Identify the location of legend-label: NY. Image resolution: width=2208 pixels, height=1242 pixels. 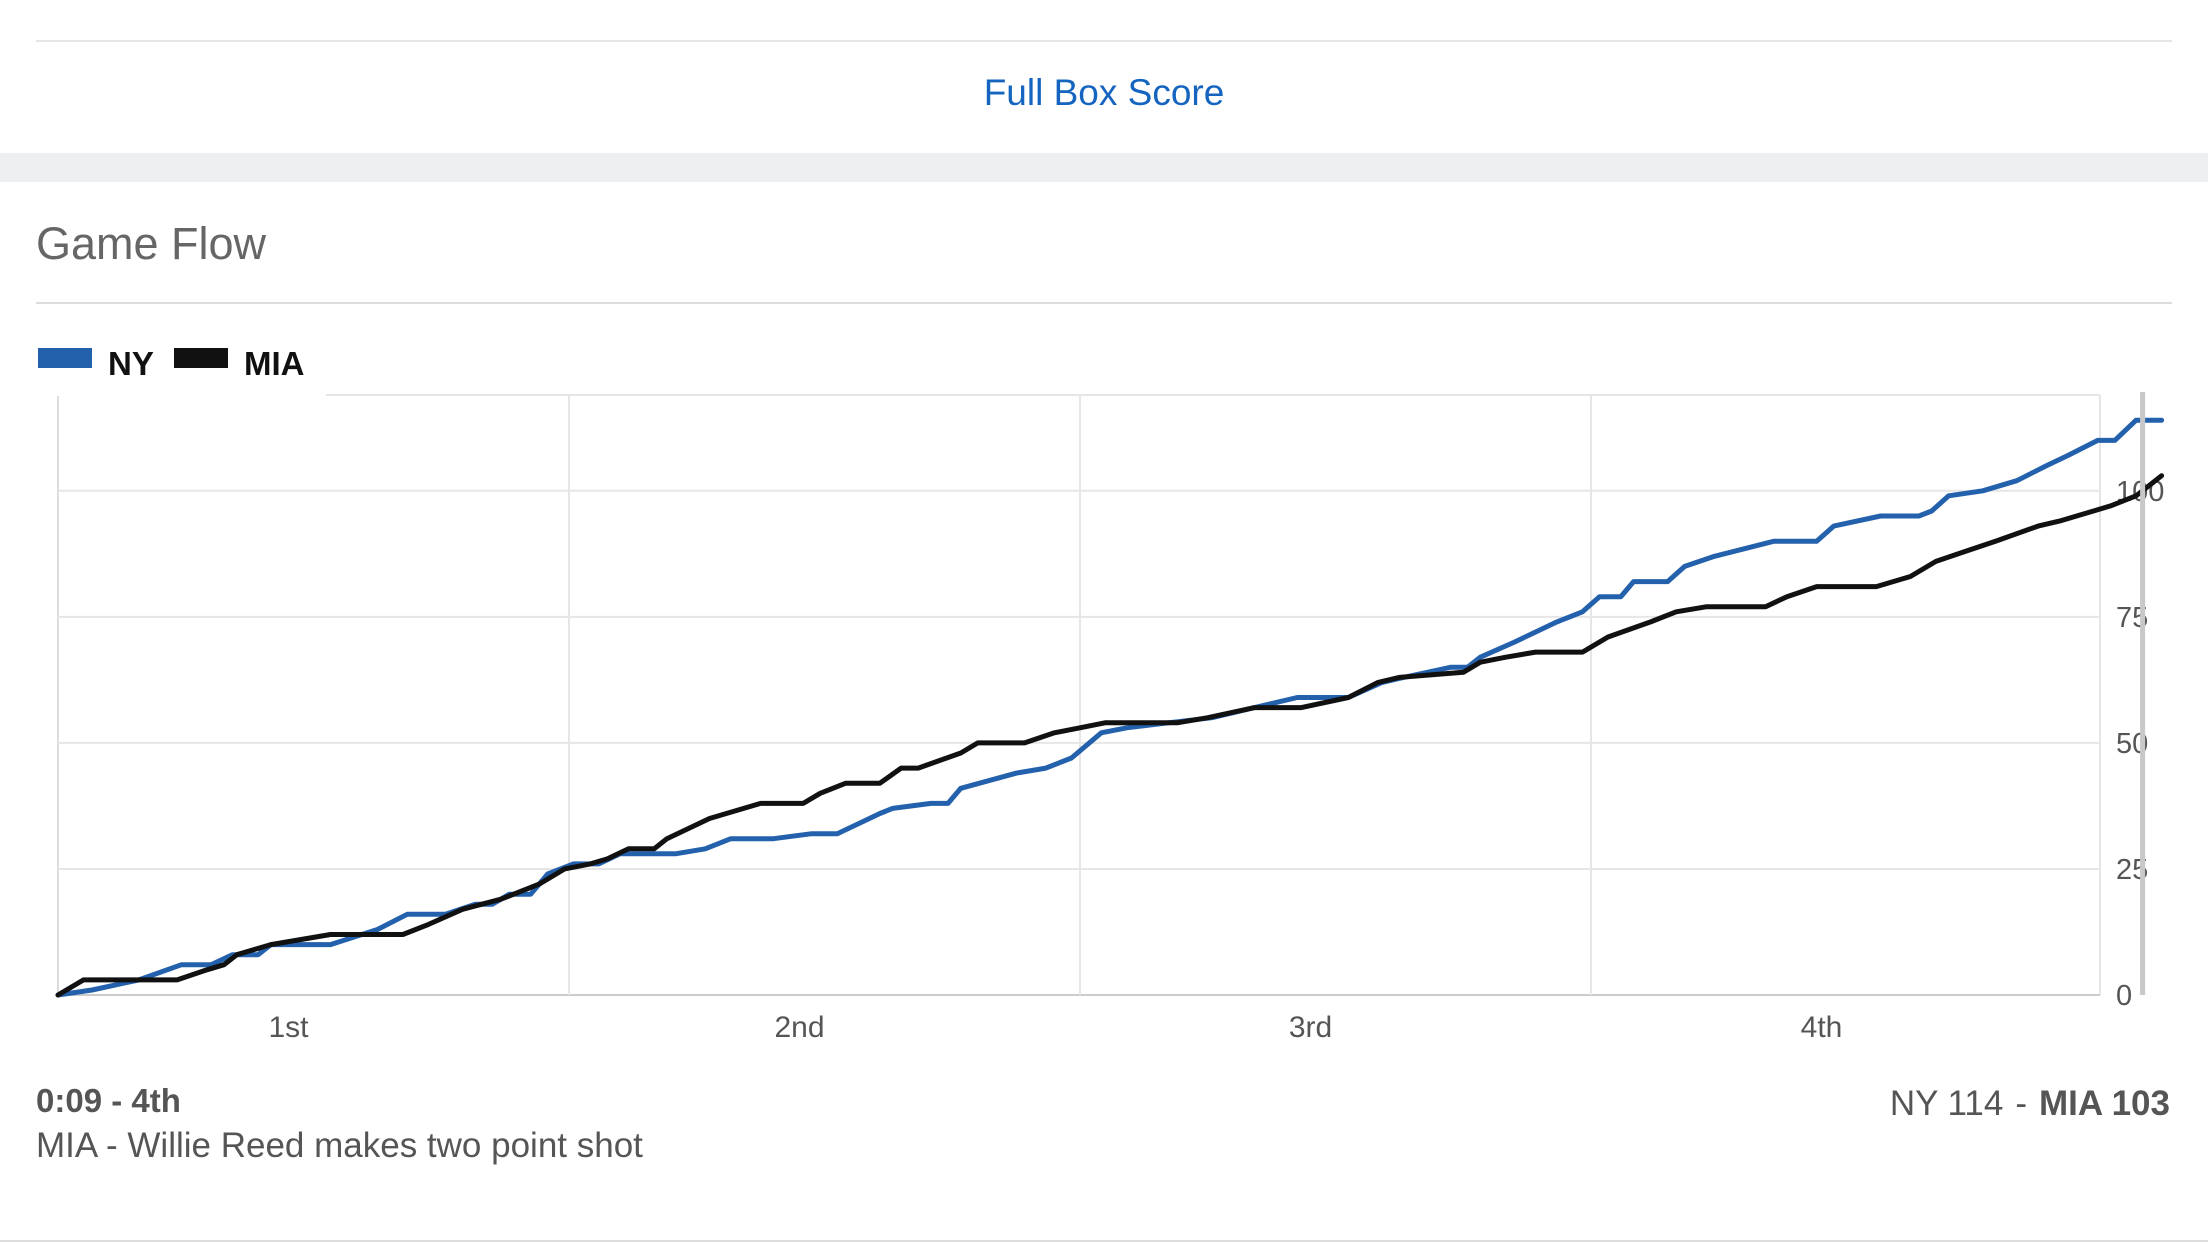
(131, 363).